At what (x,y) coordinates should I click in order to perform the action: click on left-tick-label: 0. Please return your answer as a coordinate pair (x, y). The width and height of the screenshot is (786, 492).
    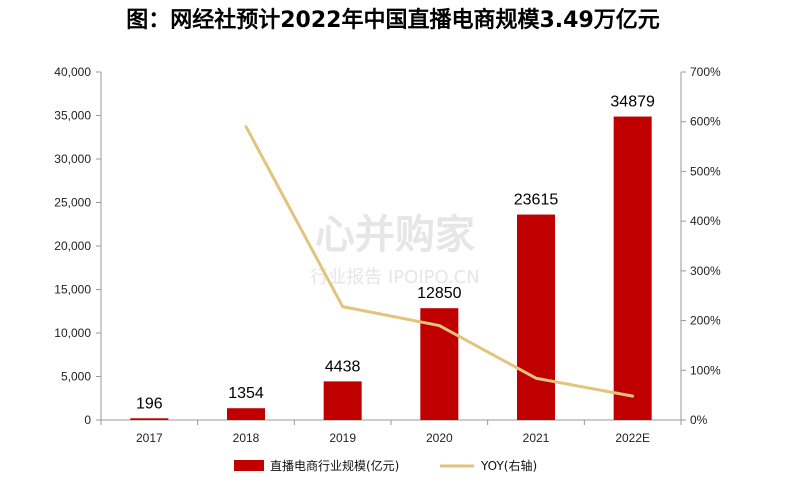
    Looking at the image, I should click on (87, 420).